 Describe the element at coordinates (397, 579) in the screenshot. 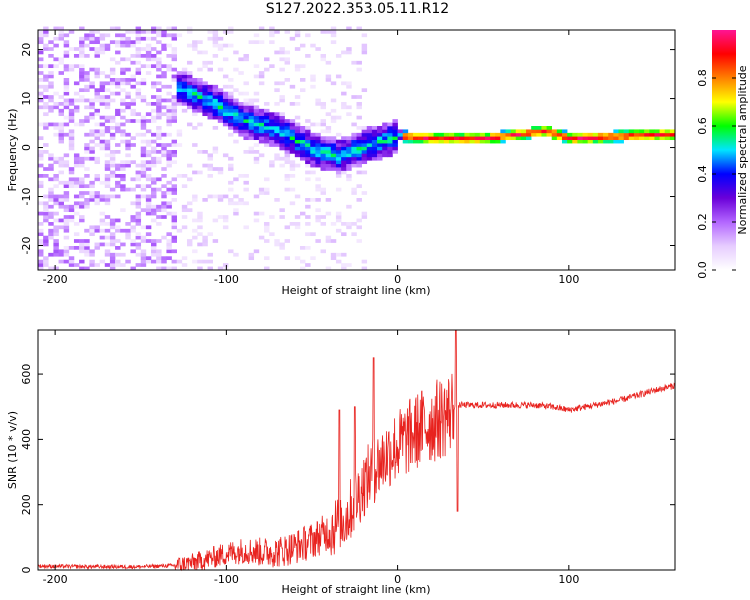

I see `snr-x-tick-label: 0` at that location.